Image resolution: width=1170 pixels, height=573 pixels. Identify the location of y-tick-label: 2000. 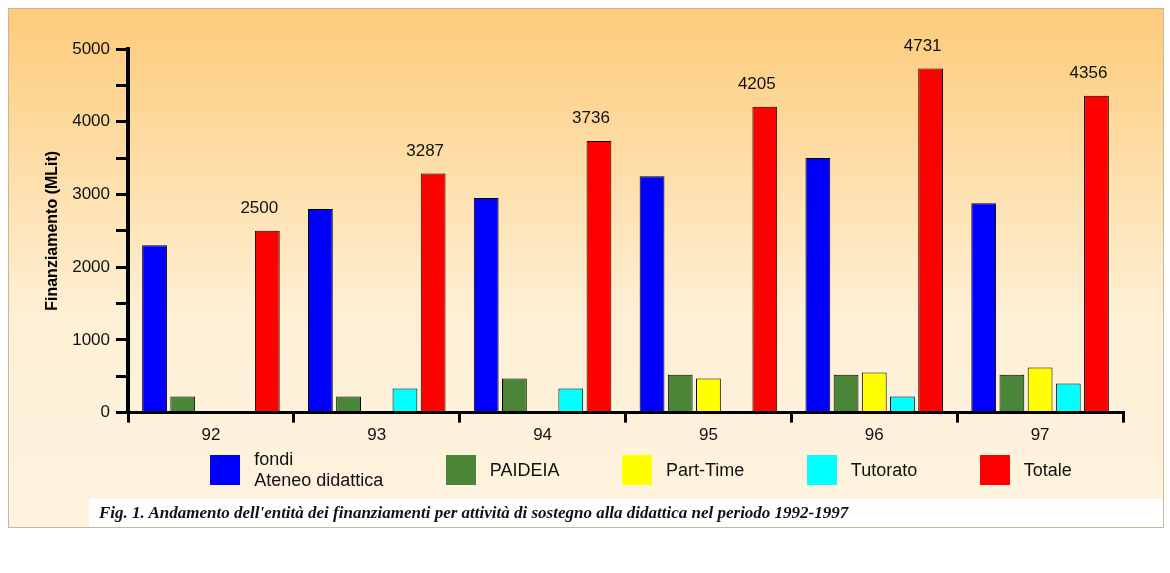
(91, 266).